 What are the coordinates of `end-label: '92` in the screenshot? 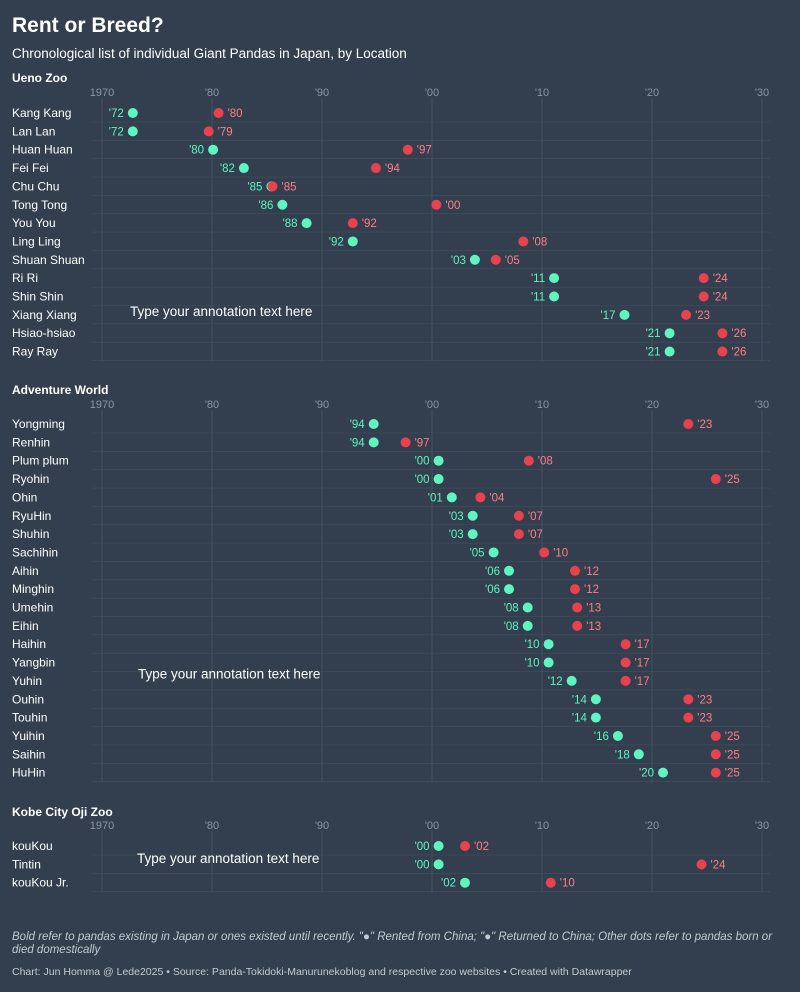 It's located at (369, 224).